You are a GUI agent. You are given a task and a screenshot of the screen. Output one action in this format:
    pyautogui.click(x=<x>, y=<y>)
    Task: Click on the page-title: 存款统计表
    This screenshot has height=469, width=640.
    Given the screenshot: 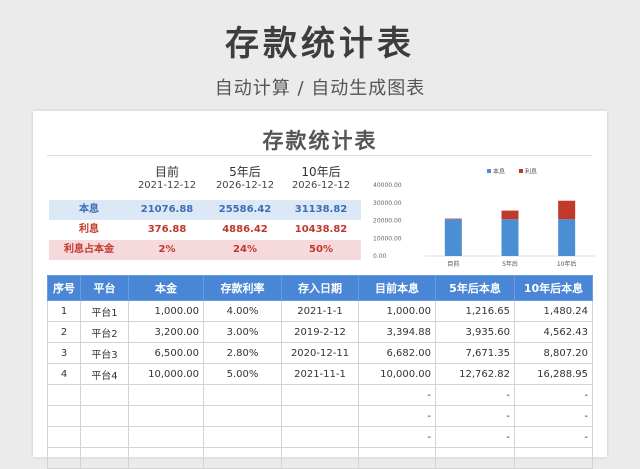 What is the action you would take?
    pyautogui.click(x=320, y=44)
    